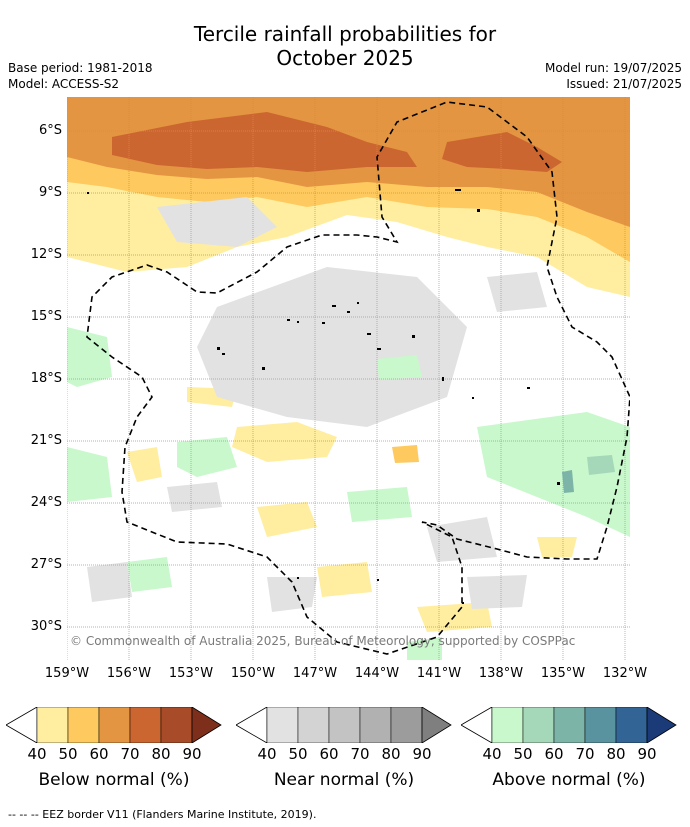 This screenshot has height=827, width=690. What do you see at coordinates (46, 378) in the screenshot?
I see `lat-tick: 18°S` at bounding box center [46, 378].